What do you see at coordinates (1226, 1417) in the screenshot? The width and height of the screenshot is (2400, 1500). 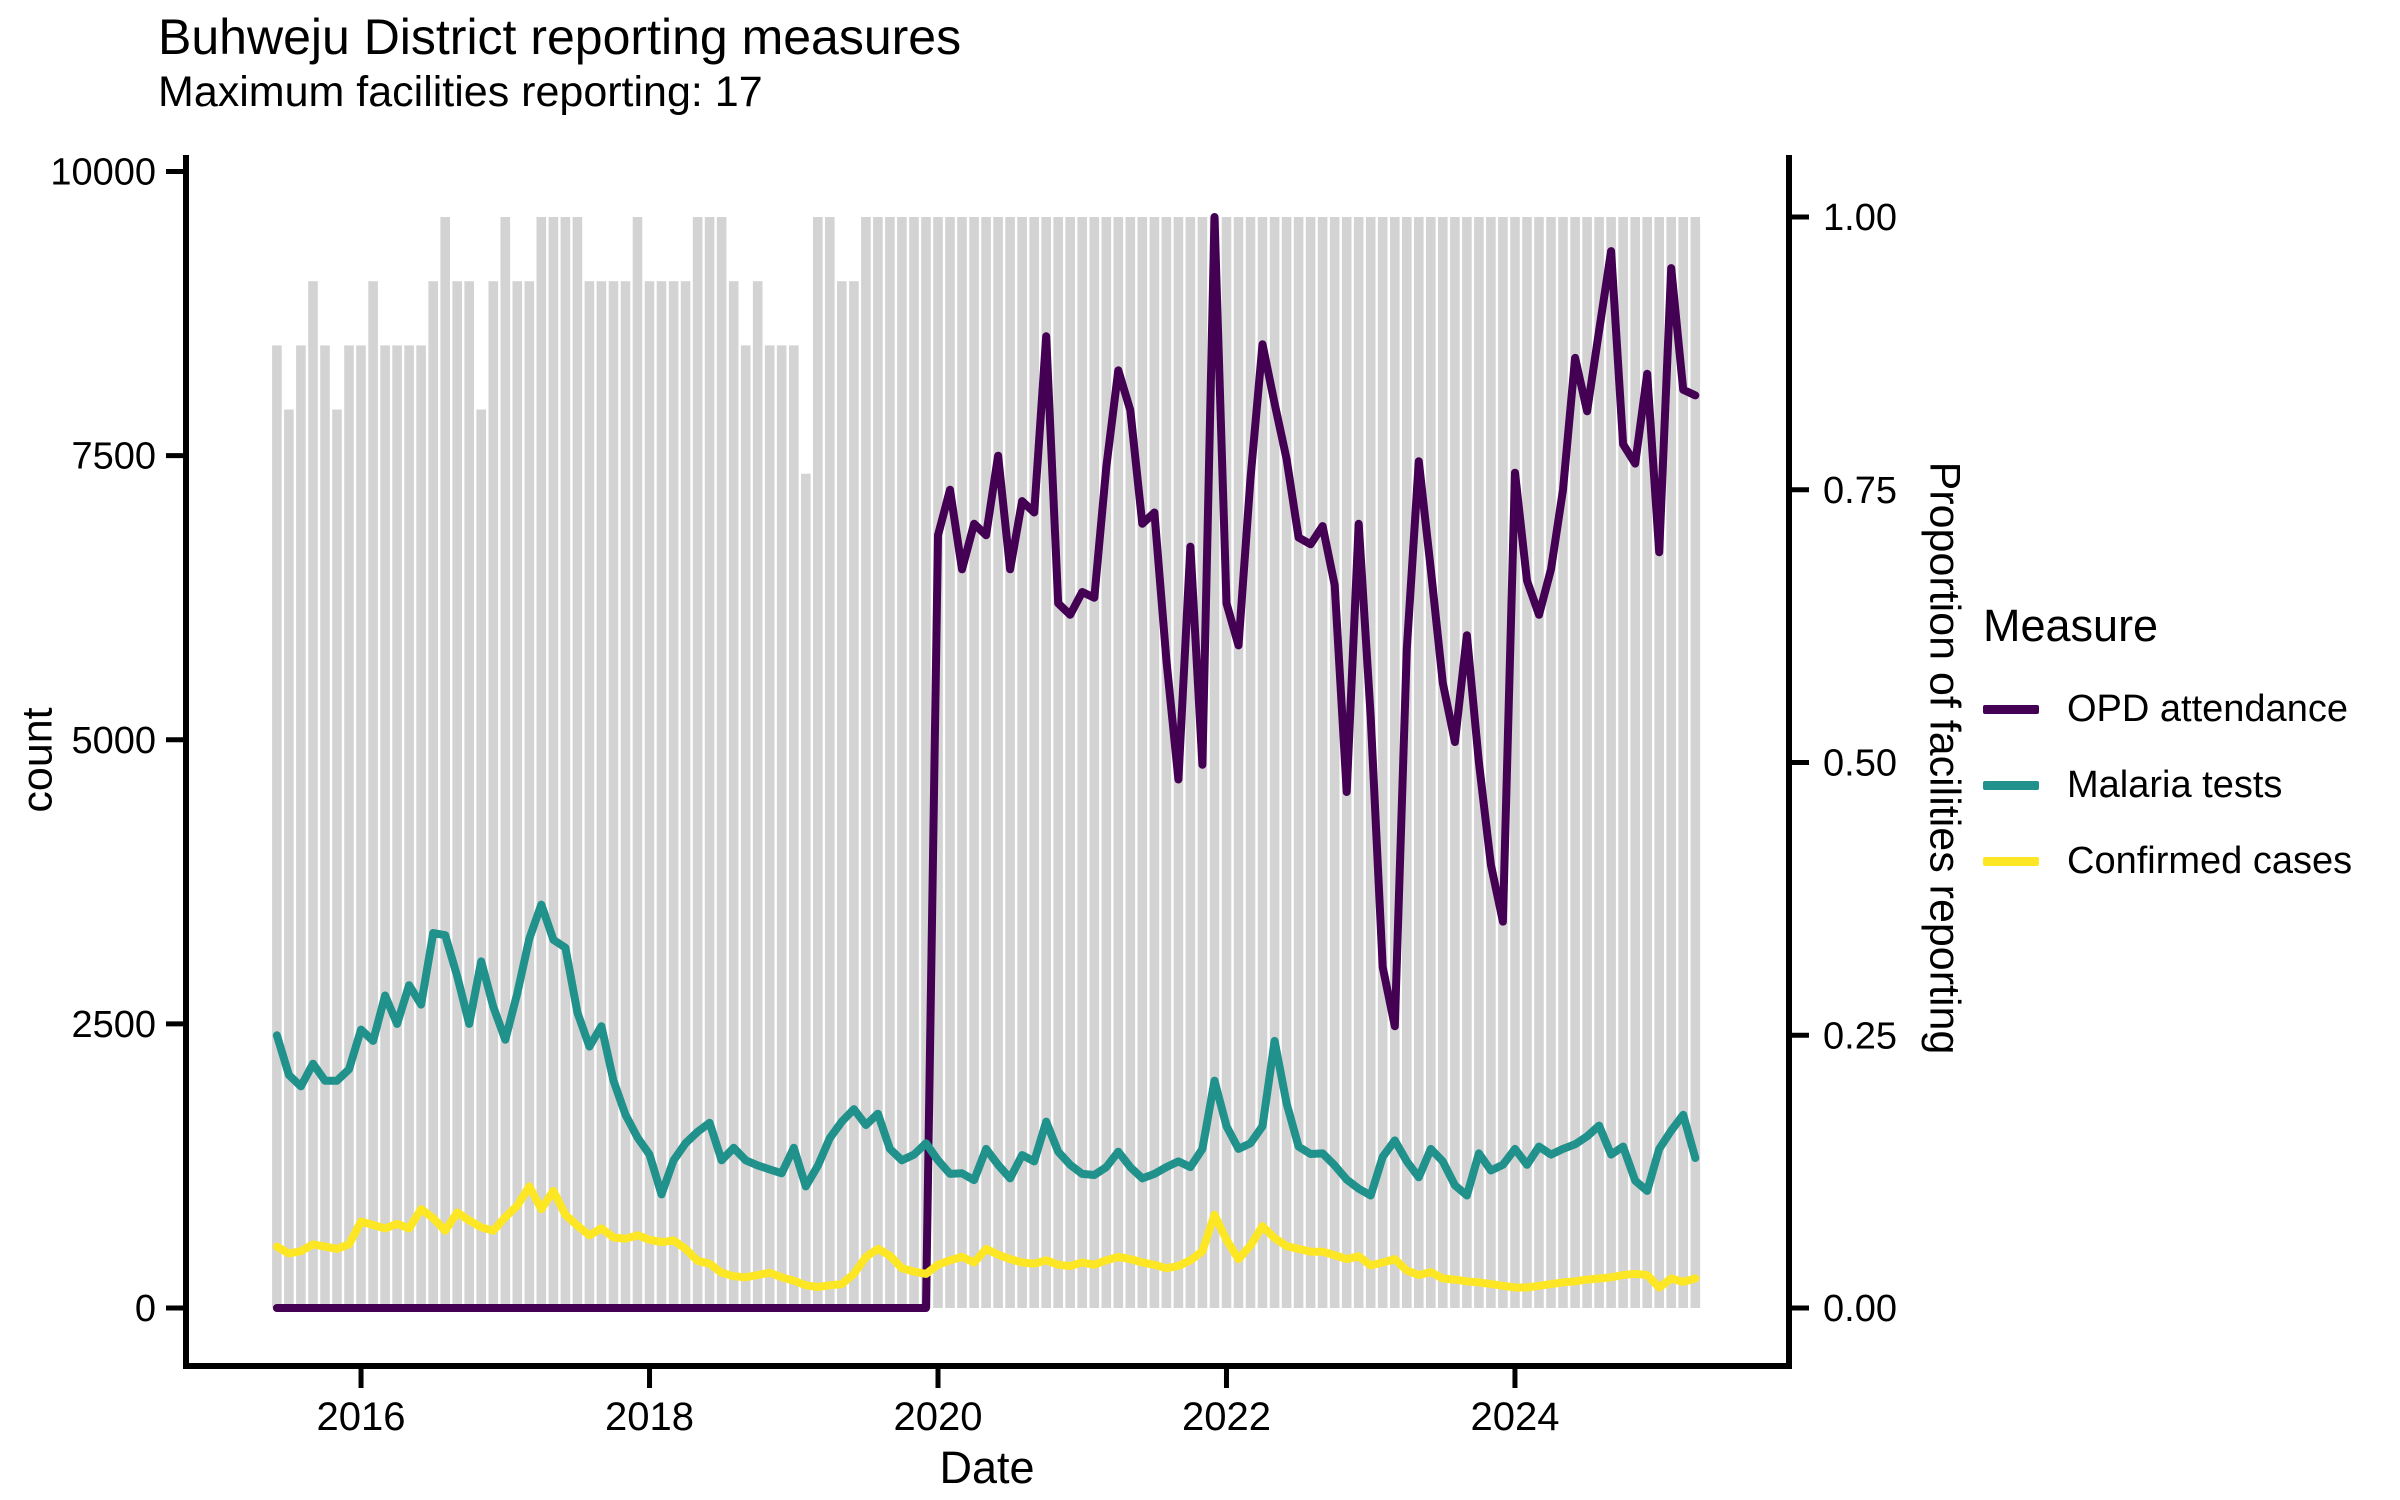 I see `x-tick-label: 2022` at bounding box center [1226, 1417].